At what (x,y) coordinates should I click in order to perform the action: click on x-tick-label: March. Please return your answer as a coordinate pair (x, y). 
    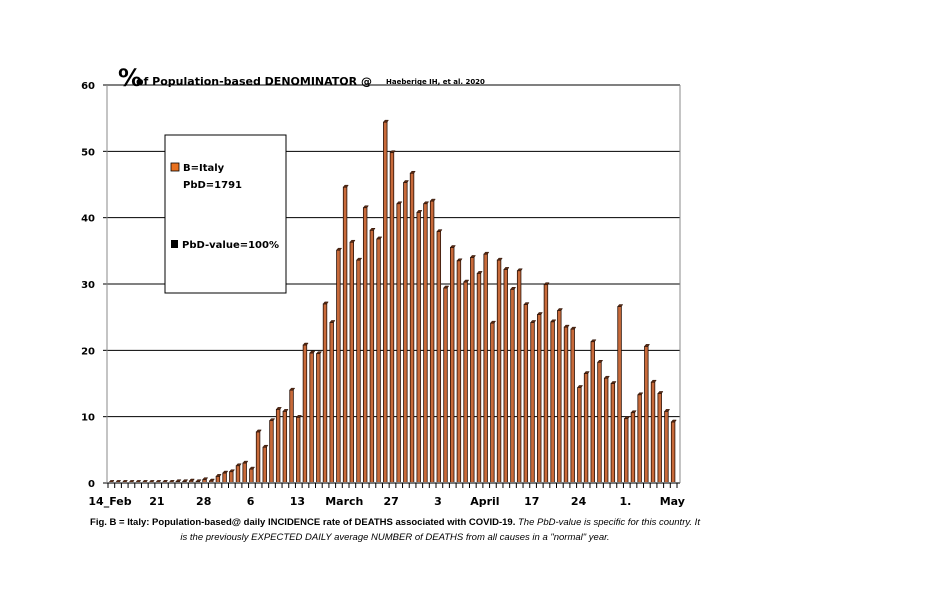
    Looking at the image, I should click on (344, 501).